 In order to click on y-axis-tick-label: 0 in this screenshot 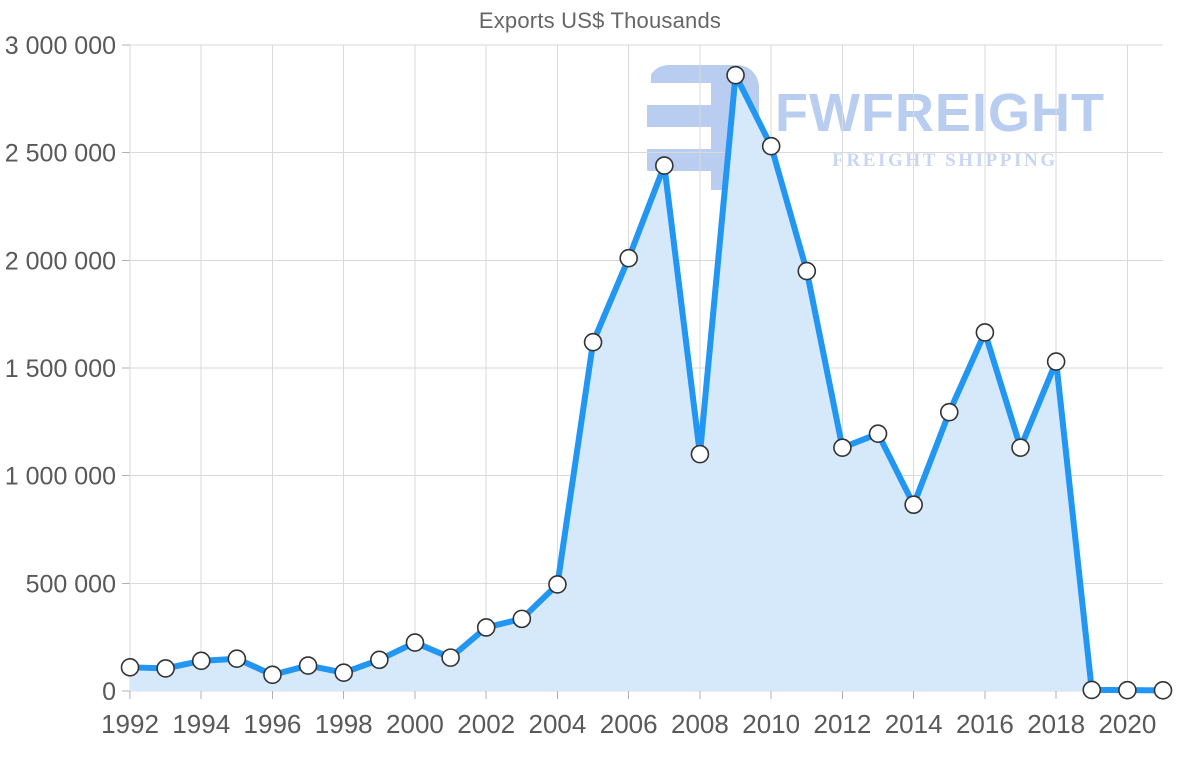, I will do `click(109, 692)`.